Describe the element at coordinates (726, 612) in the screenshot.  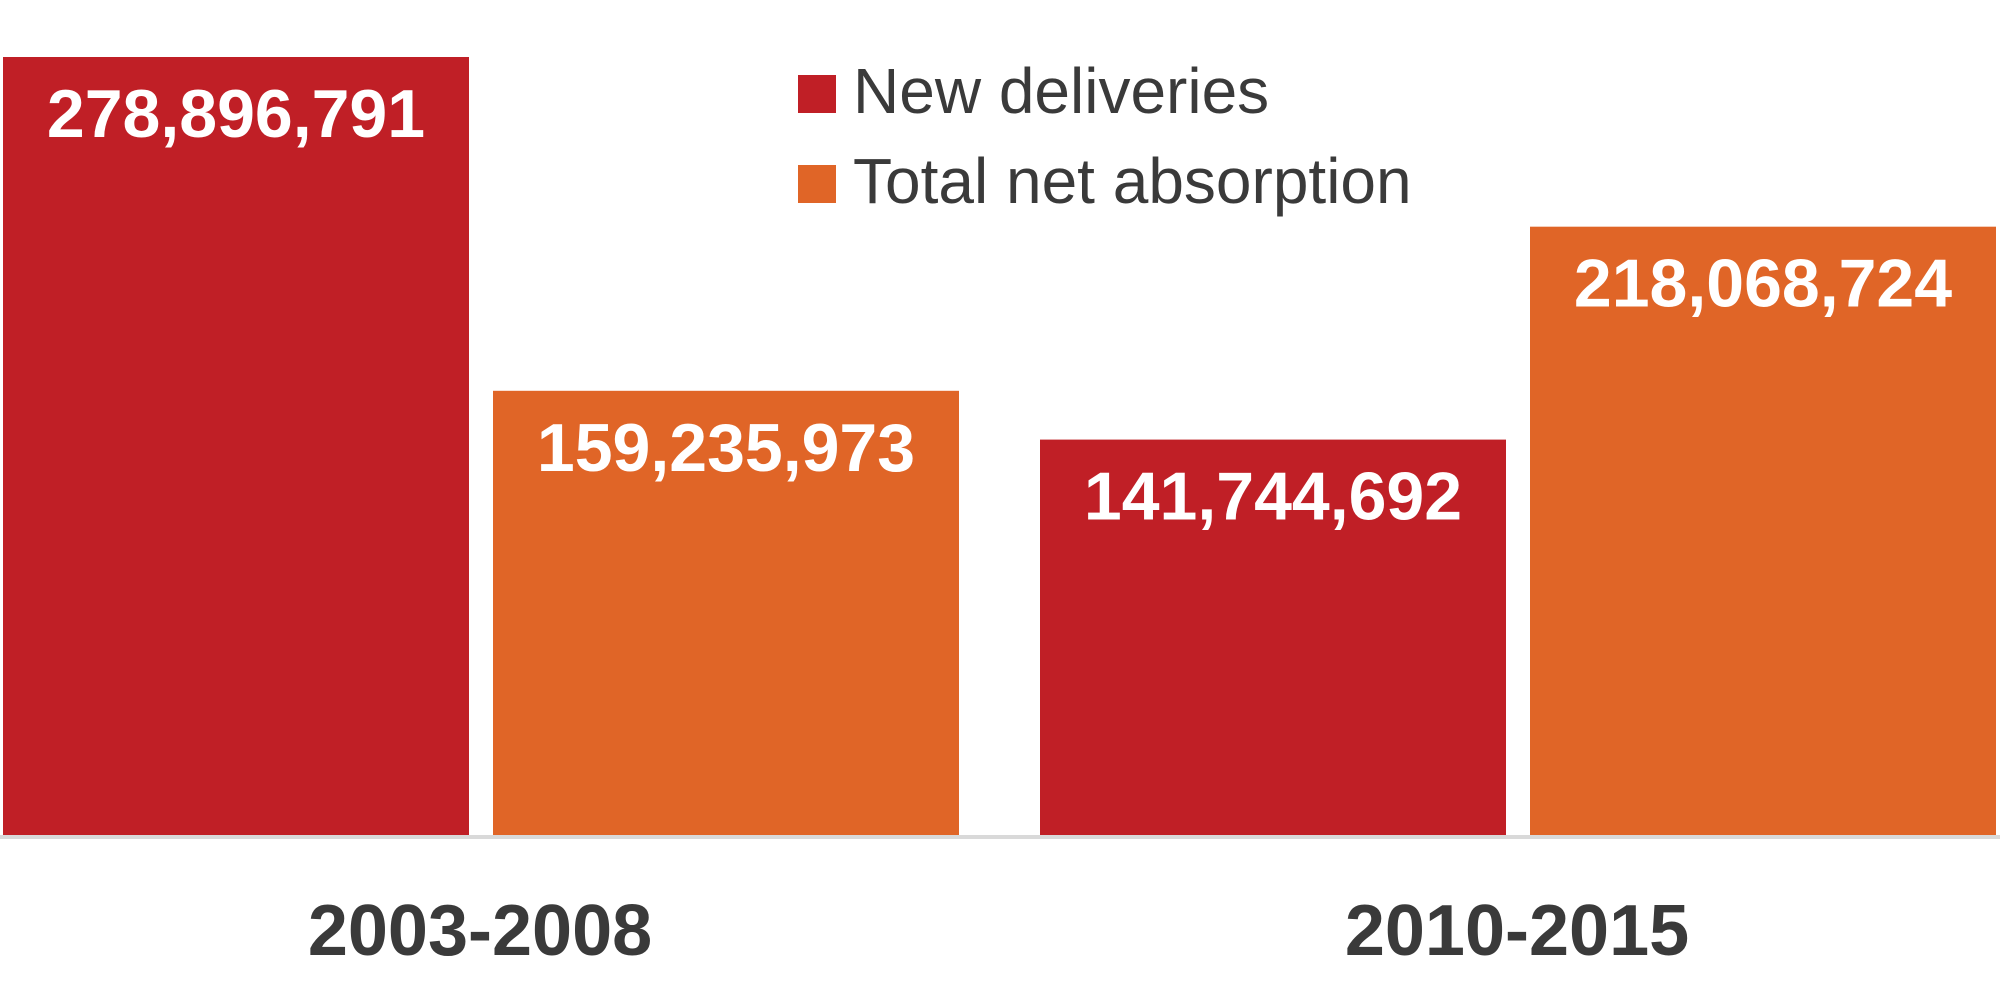
I see `bar-total-net-absorption-2003-2008` at that location.